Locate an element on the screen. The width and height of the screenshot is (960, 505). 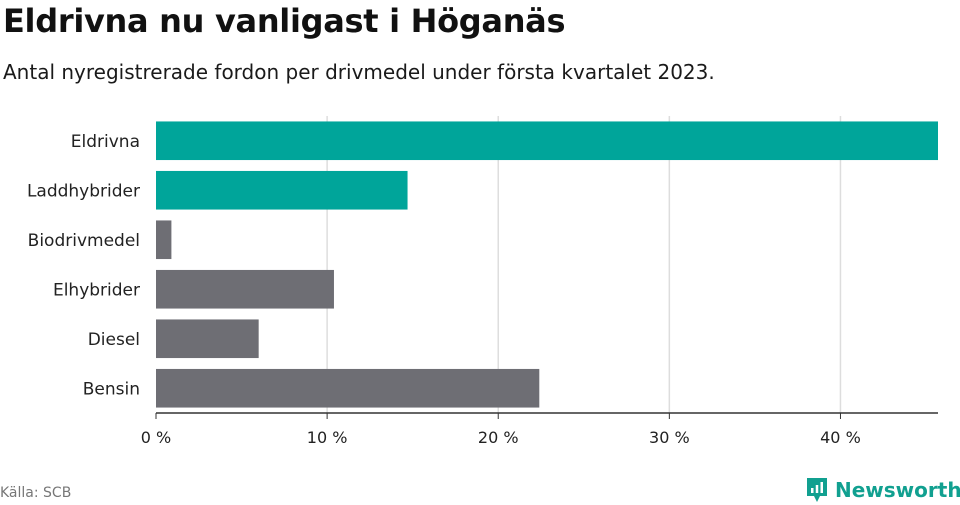
brand-logo: Newsworthy is located at coordinates (882, 490).